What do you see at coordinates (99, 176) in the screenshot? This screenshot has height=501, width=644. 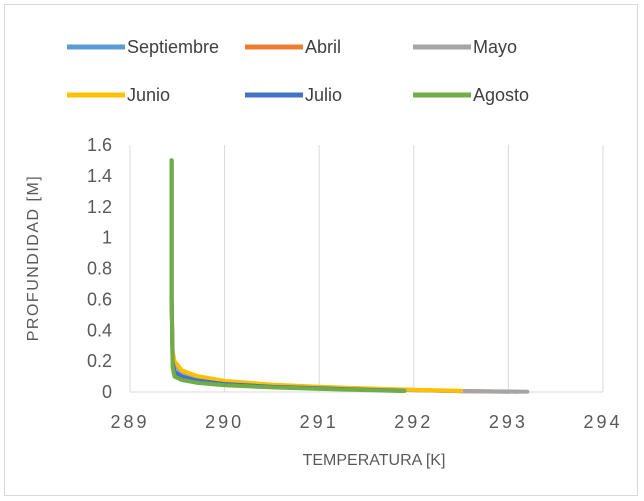 I see `y-tick-label: 1.4` at bounding box center [99, 176].